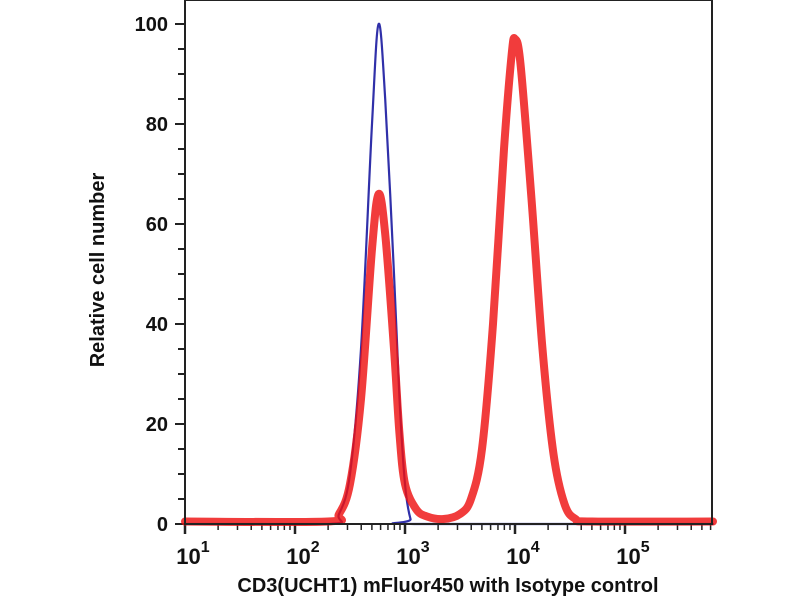 Image resolution: width=800 pixels, height=605 pixels. What do you see at coordinates (205, 547) in the screenshot?
I see `x-tick-exponent: 1` at bounding box center [205, 547].